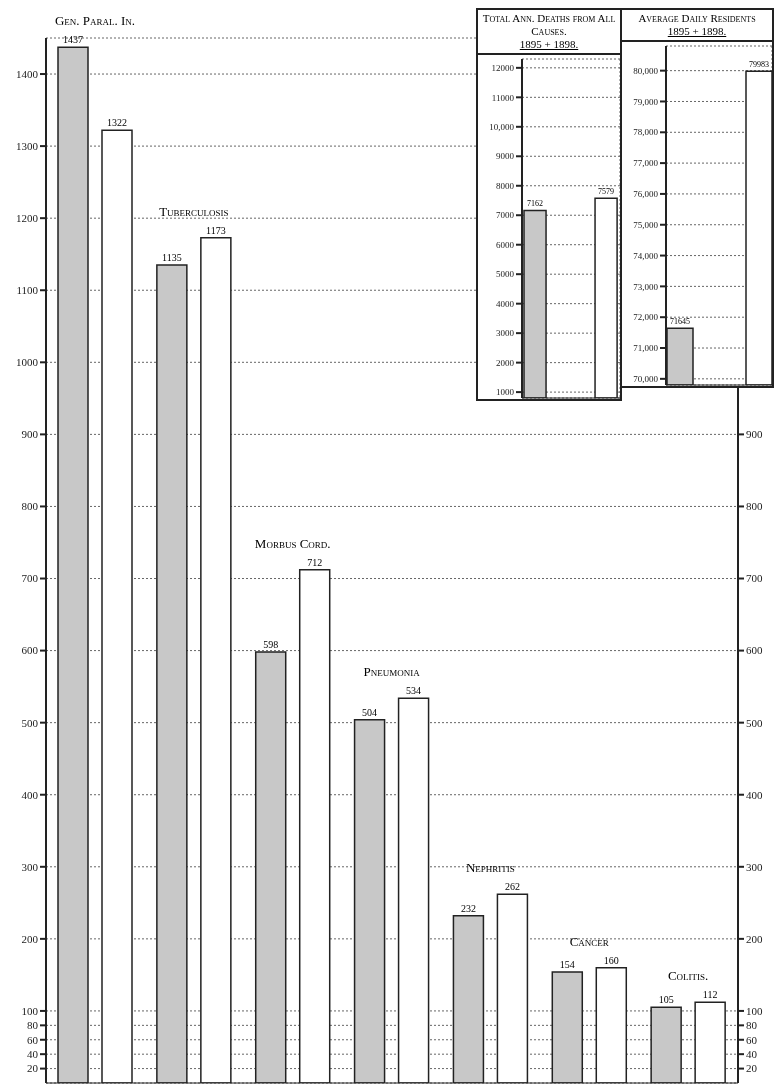 This screenshot has height=1092, width=780. Describe the element at coordinates (414, 691) in the screenshot. I see `data-label: 534` at that location.